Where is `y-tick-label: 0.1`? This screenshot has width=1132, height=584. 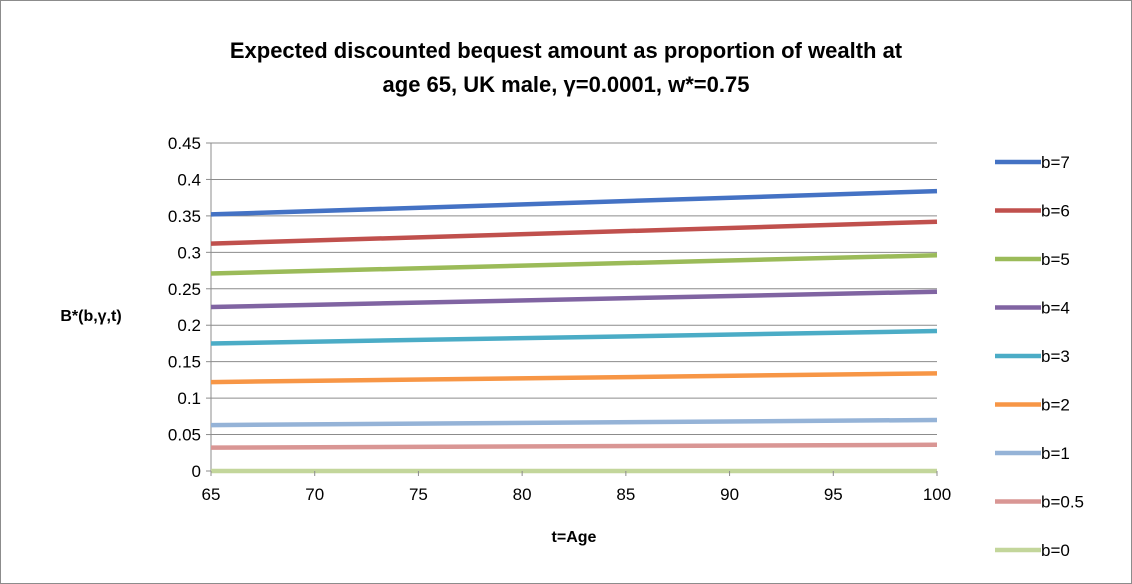
y-tick-label: 0.1 is located at coordinates (189, 398).